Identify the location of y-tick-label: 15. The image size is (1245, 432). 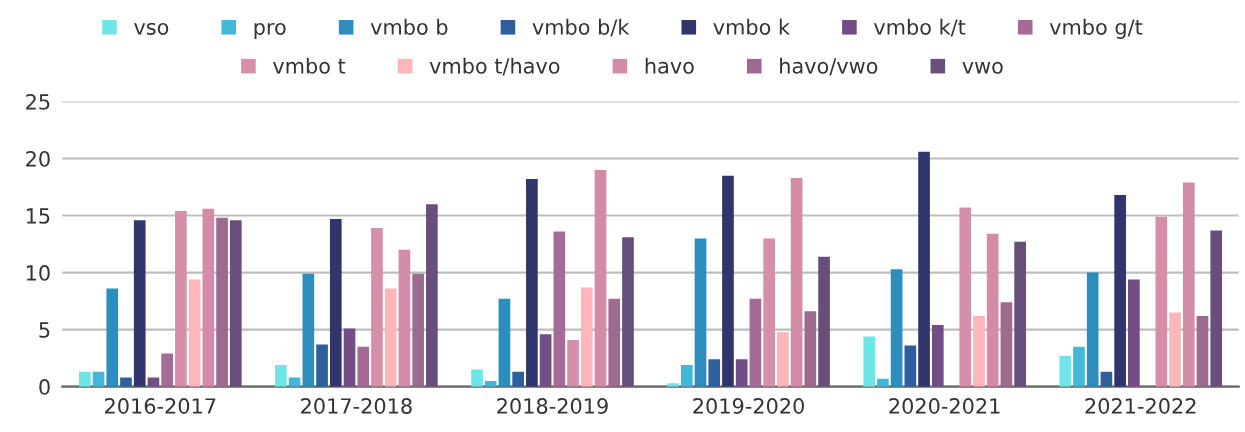
(38, 216).